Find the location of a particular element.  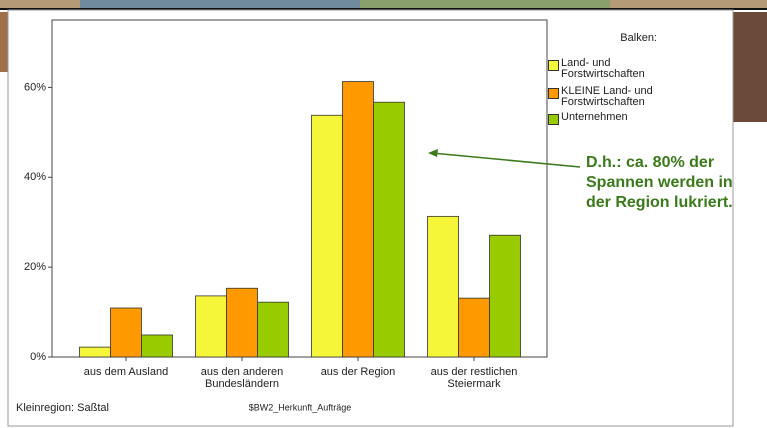

legend-item: Land- und Forstwirtschaften is located at coordinates (611, 68).